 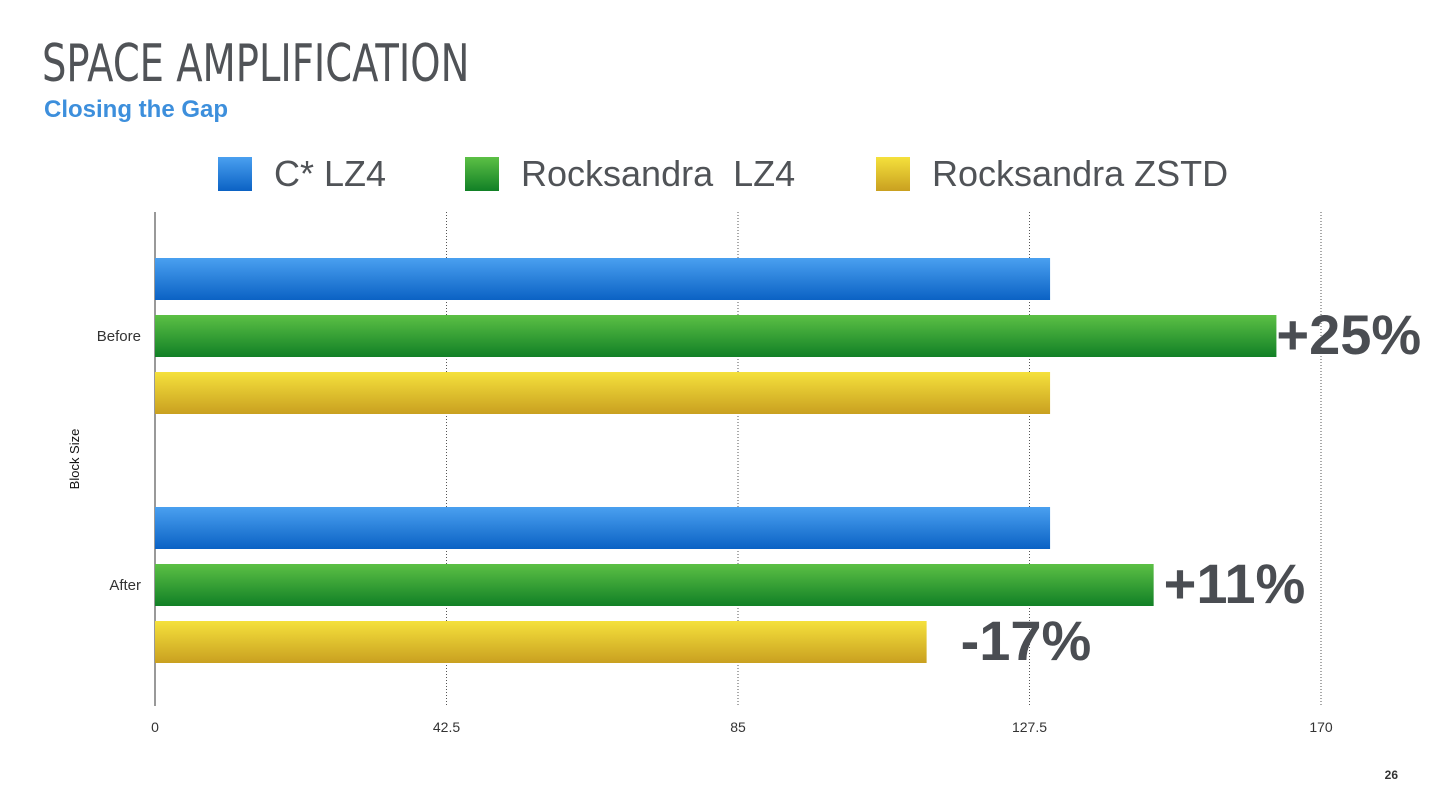 I want to click on y-tick-label: After, so click(x=125, y=585).